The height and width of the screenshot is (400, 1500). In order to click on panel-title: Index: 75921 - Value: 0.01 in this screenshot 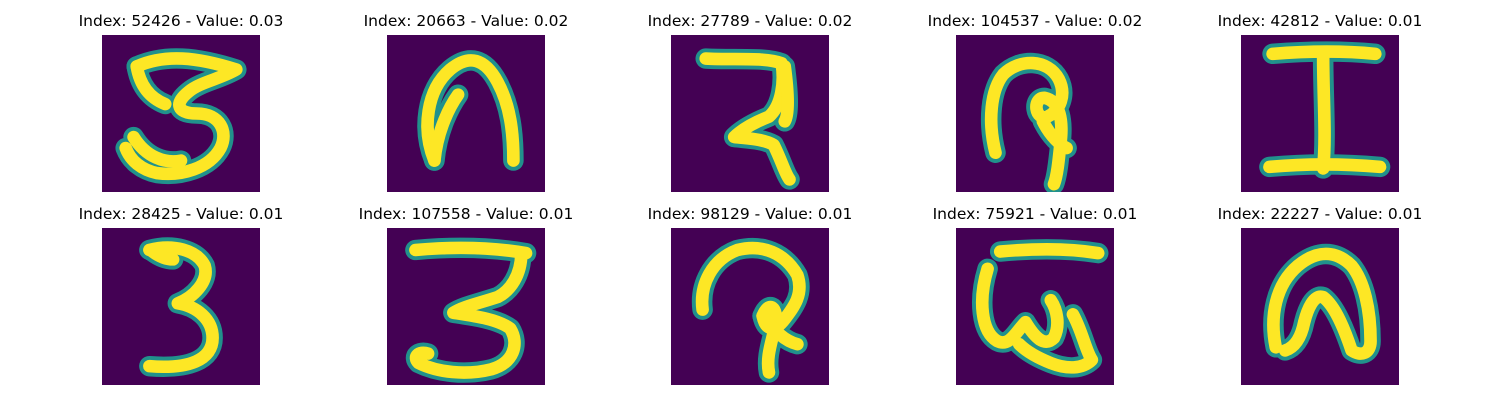, I will do `click(1035, 214)`.